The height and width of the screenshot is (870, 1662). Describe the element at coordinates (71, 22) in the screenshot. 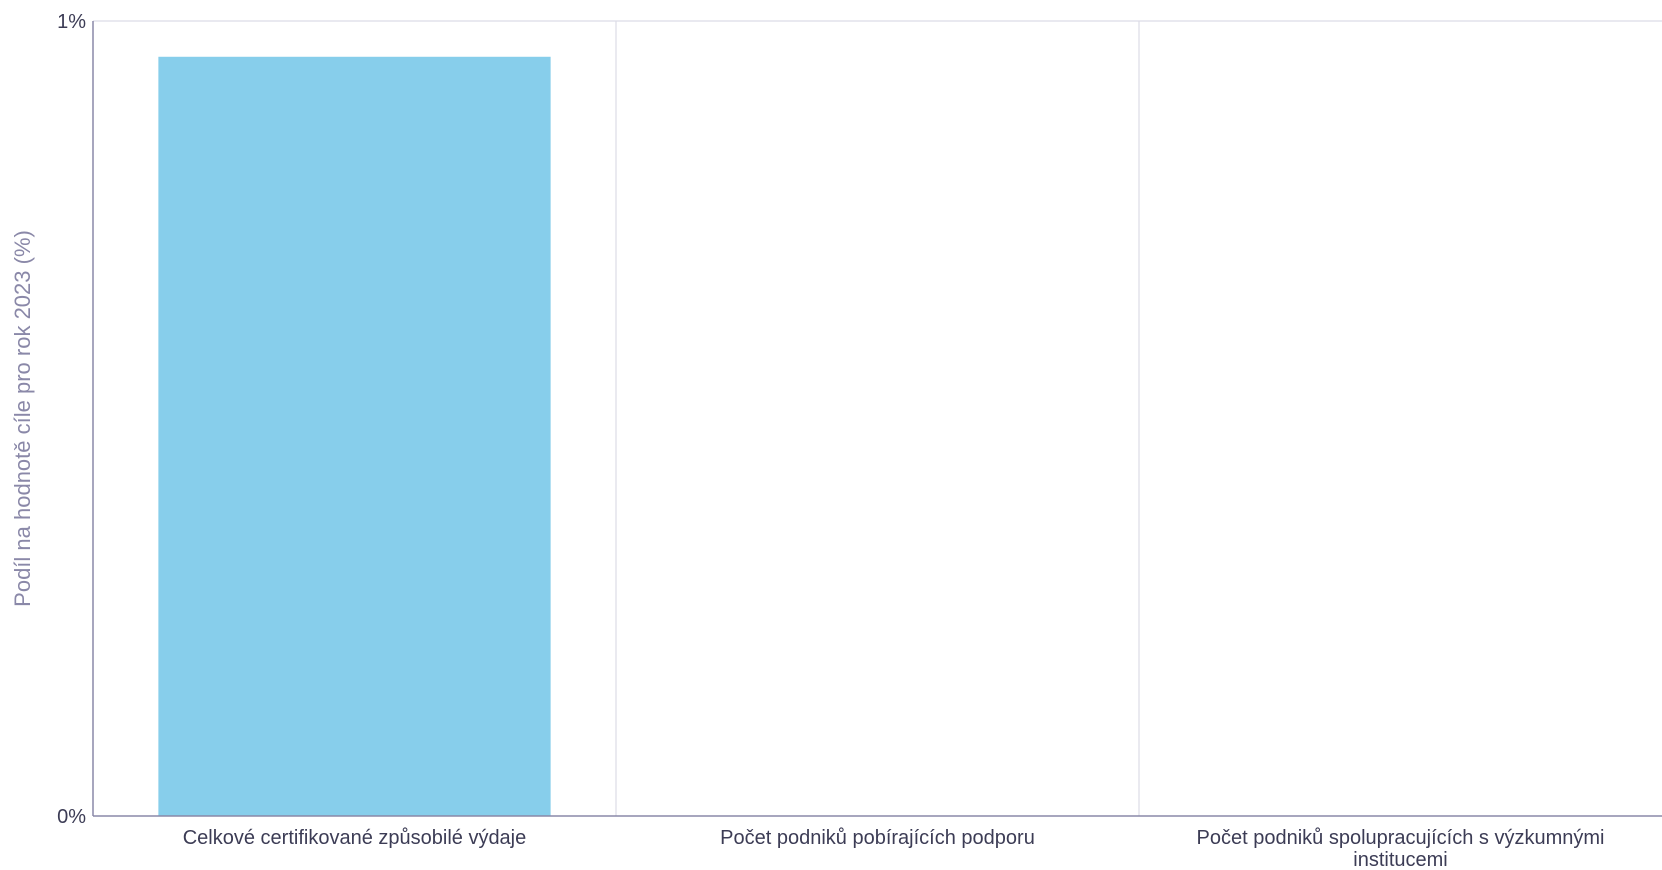

I see `y-tick-label: 1%` at that location.